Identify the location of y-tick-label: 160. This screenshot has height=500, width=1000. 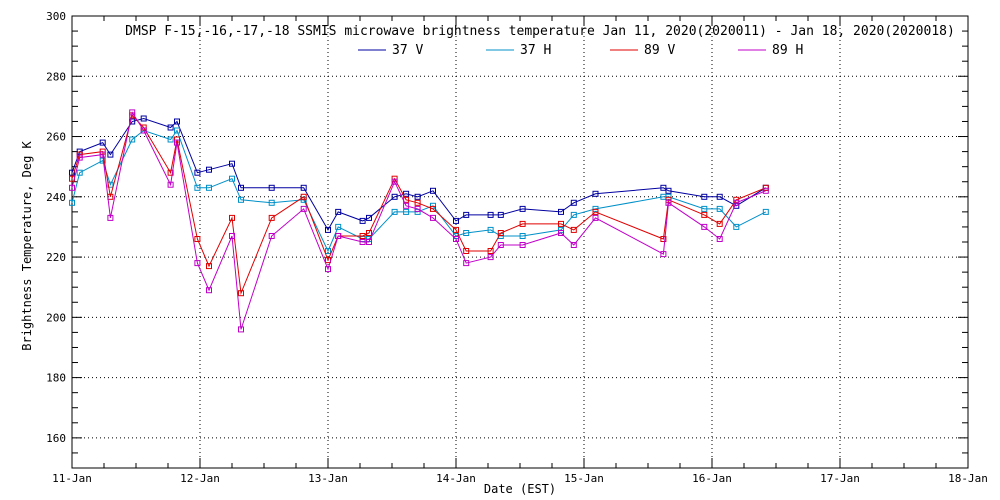
(56, 438).